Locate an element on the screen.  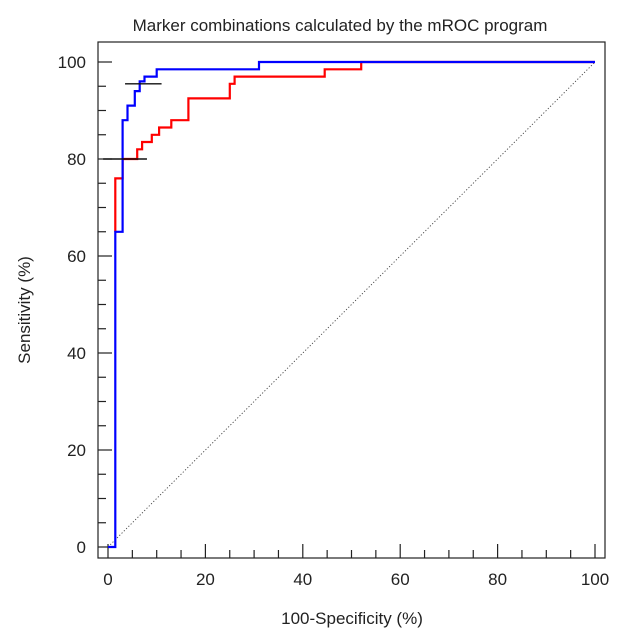
y-tick-label: 80 is located at coordinates (76, 159).